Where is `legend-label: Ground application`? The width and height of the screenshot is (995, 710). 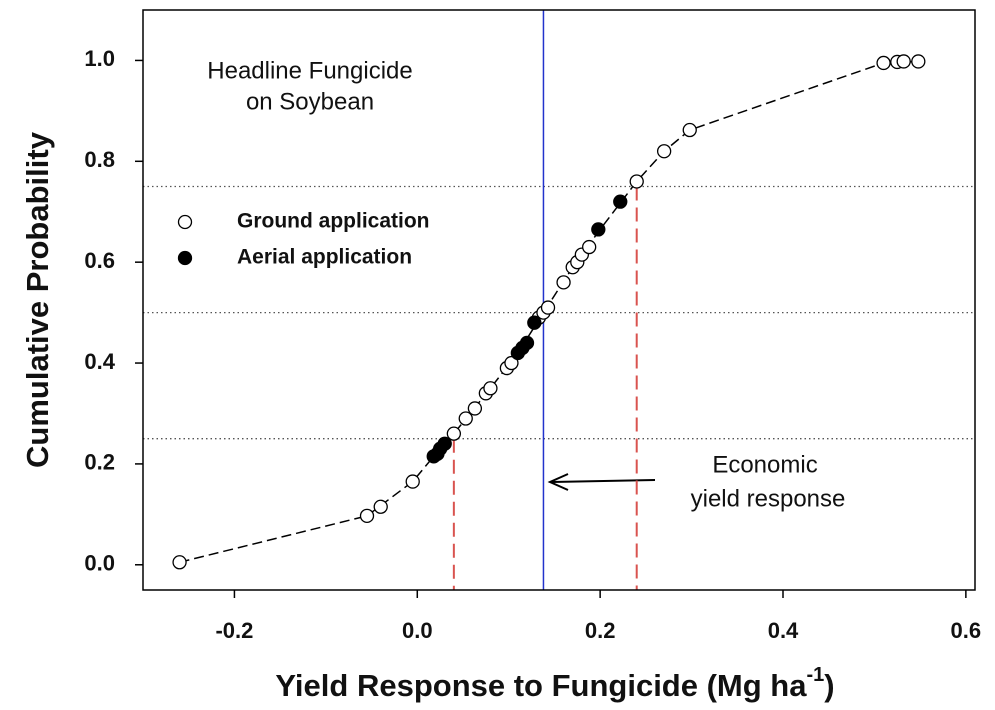 legend-label: Ground application is located at coordinates (333, 221).